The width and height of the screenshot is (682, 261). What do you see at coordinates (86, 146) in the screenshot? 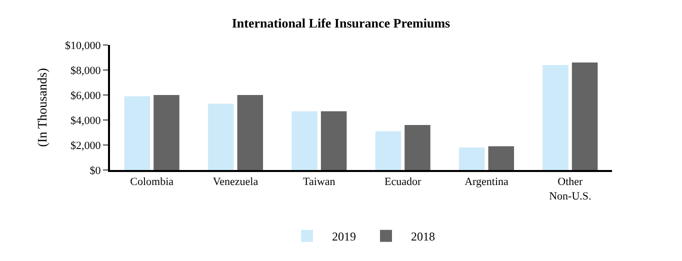
I see `y-tick-label: $2,000` at bounding box center [86, 146].